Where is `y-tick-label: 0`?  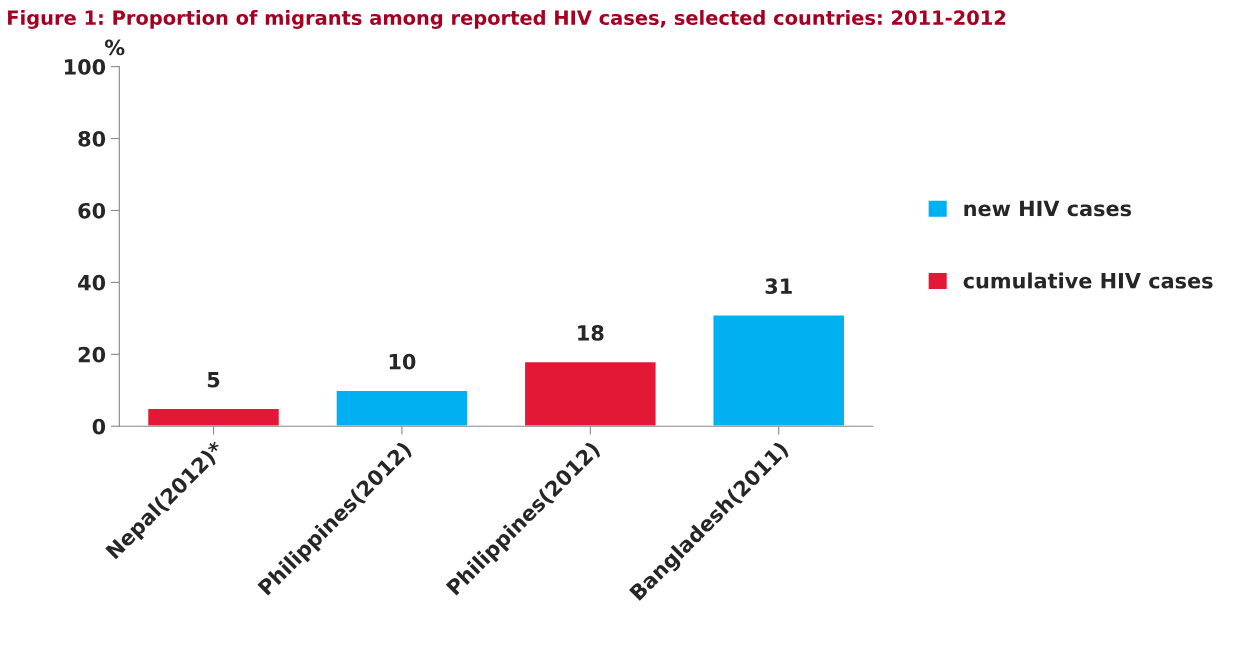
y-tick-label: 0 is located at coordinates (99, 426).